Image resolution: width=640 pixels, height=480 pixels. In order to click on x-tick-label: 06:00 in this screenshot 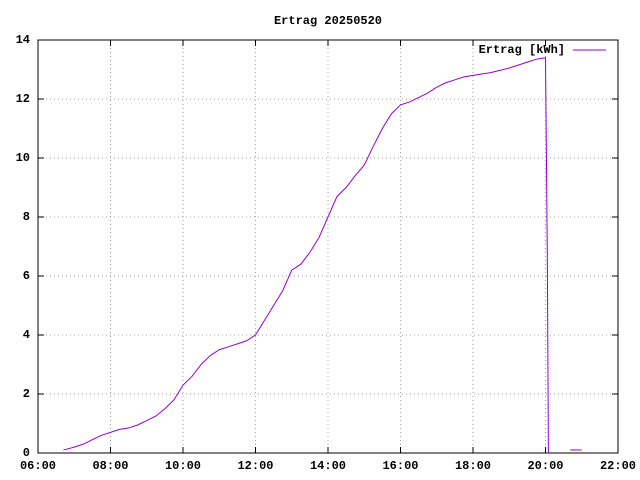, I will do `click(38, 466)`.